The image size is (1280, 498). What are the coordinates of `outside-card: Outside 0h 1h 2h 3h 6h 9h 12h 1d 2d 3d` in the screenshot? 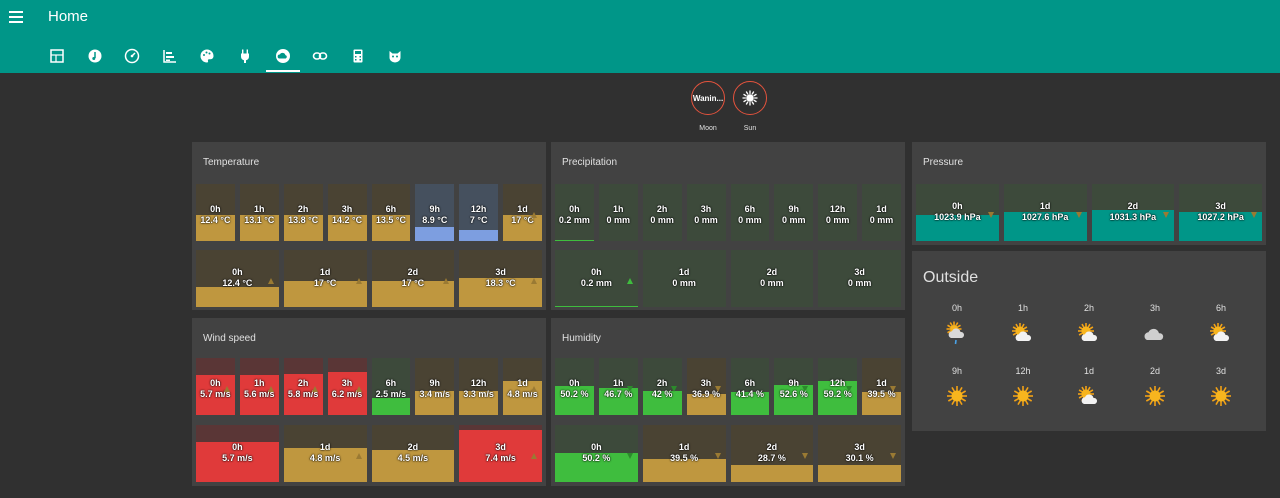 It's located at (1089, 341).